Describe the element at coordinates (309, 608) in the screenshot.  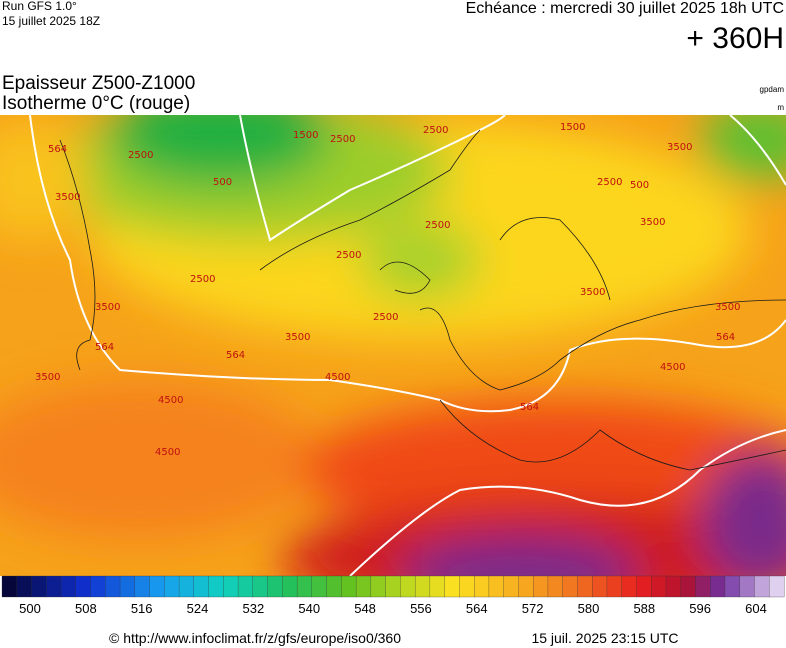
I see `colorbar-tick-label: 540` at that location.